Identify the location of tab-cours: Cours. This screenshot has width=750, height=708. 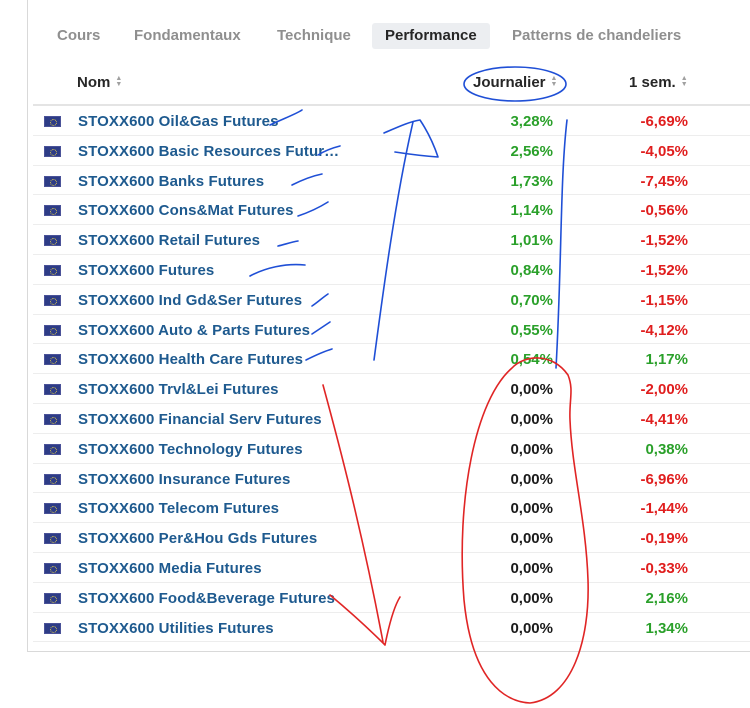
(79, 35).